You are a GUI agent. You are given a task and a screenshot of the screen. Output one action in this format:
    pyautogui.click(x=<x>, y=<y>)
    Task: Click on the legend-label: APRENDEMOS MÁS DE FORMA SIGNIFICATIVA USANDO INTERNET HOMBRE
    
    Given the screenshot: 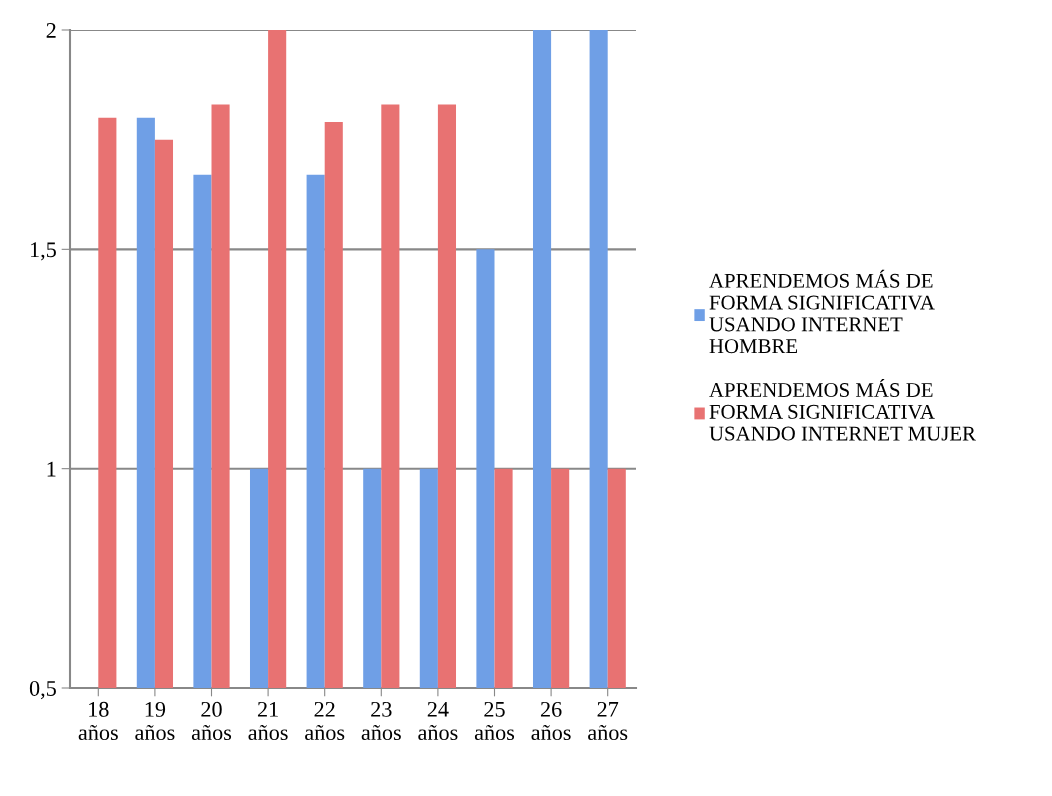 What is the action you would take?
    pyautogui.click(x=822, y=311)
    